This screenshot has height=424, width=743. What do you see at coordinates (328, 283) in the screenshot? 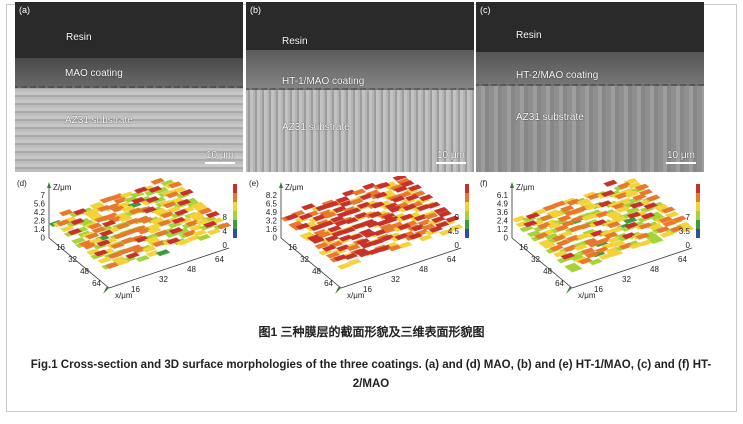
I see `x-tick-label: 64` at bounding box center [328, 283].